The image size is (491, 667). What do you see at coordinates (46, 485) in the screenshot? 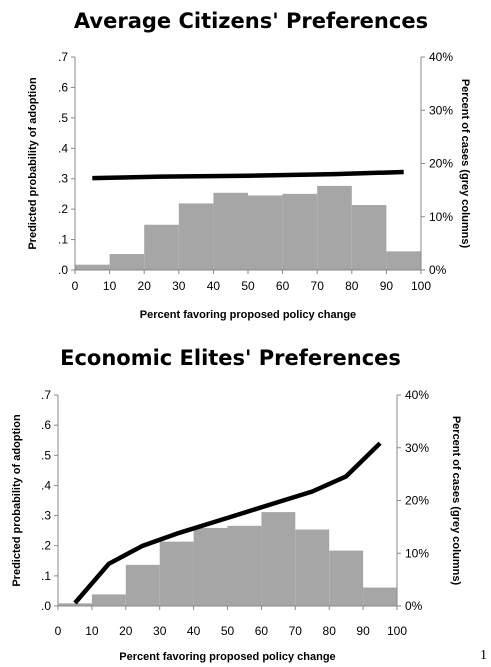
I see `chart2-y-tick-label-4: .4` at bounding box center [46, 485].